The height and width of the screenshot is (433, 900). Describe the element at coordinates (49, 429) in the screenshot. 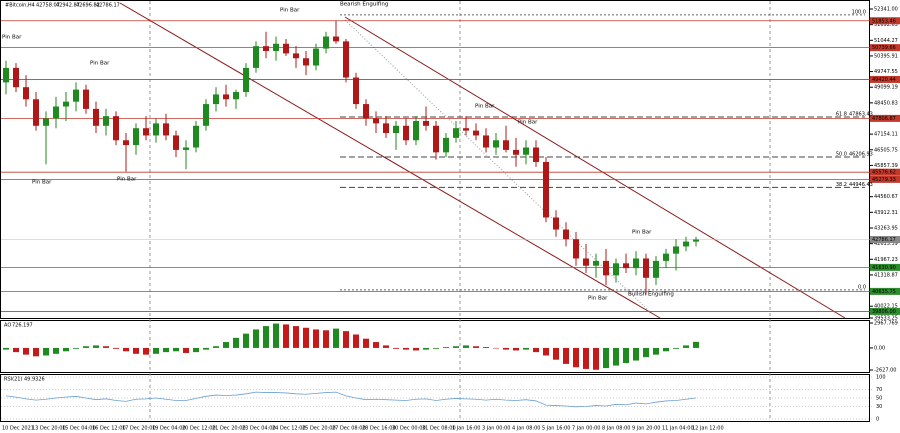

I see `x-tick-label: 13 Dec 20:00` at that location.